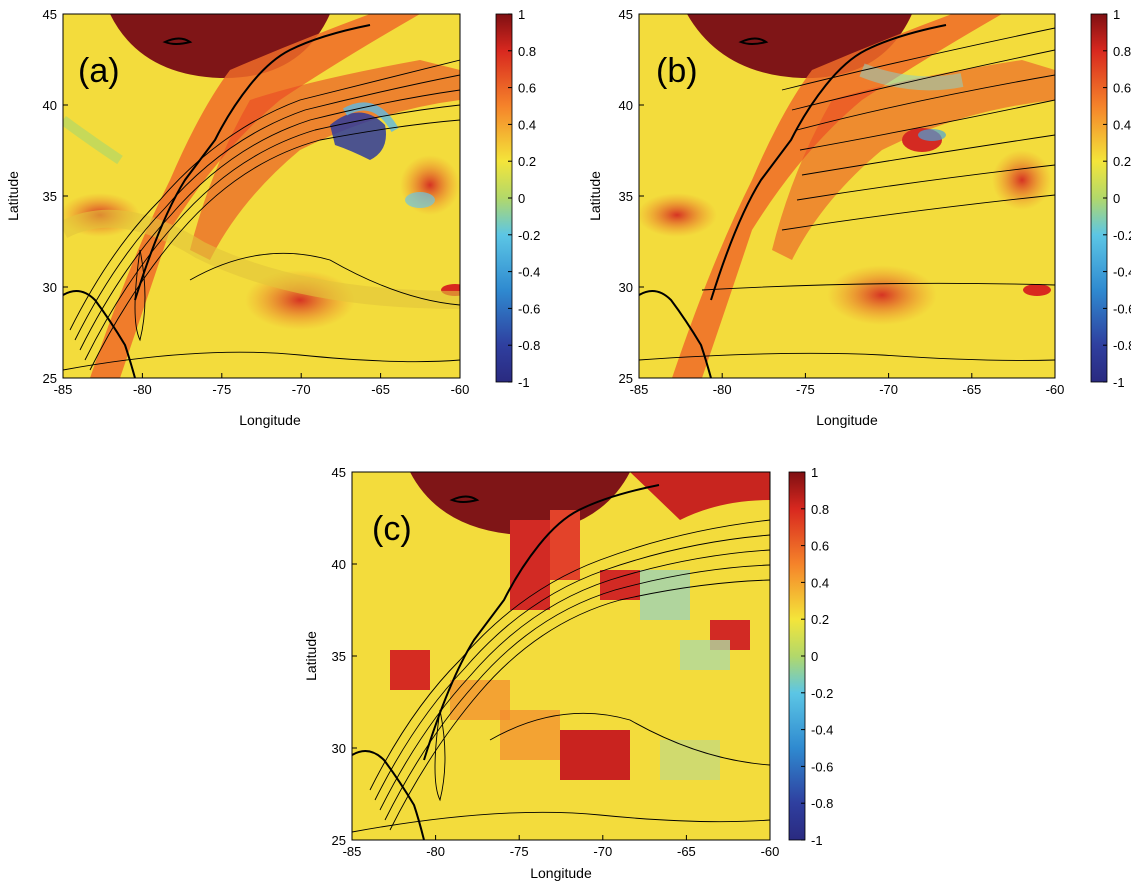 The width and height of the screenshot is (1131, 882). Describe the element at coordinates (561, 873) in the screenshot. I see `xlabel-c: Longitude` at that location.